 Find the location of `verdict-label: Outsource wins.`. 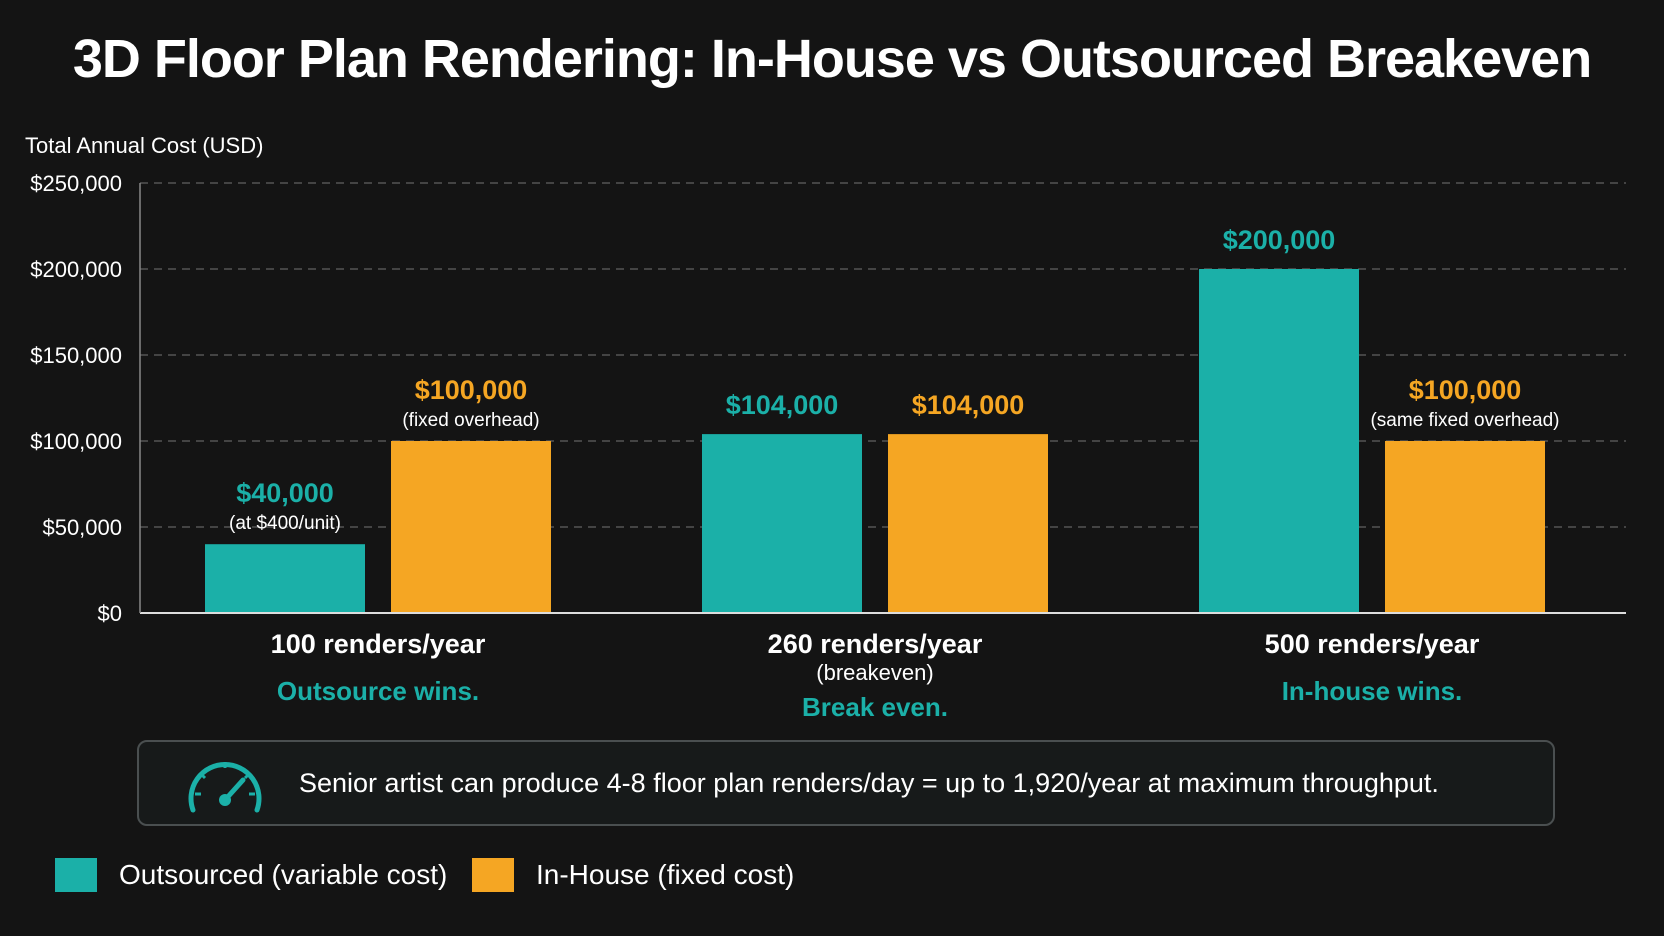

verdict-label: Outsource wins. is located at coordinates (378, 691).